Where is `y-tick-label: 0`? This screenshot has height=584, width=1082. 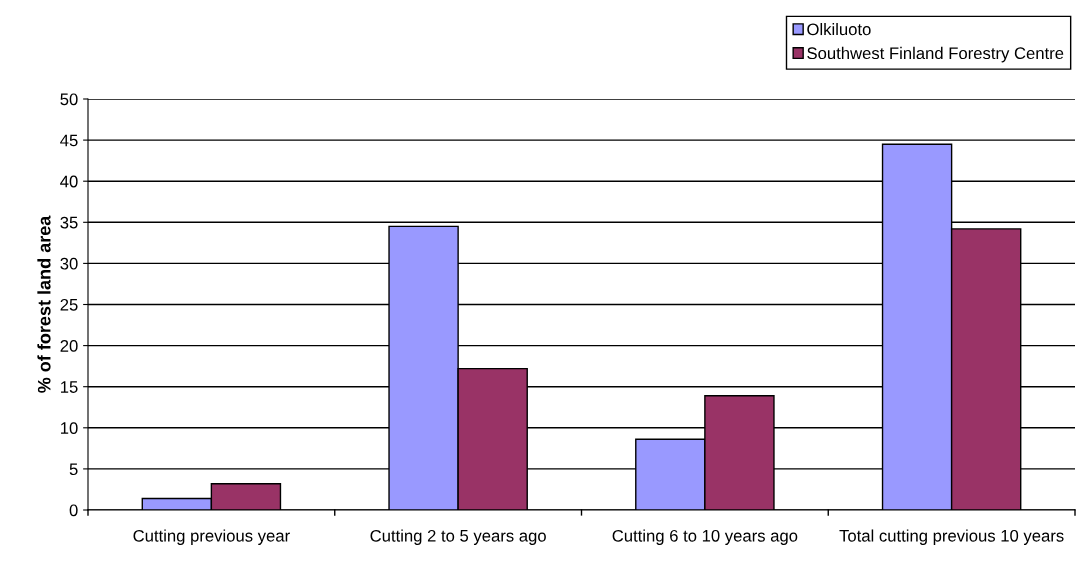 y-tick-label: 0 is located at coordinates (73, 510).